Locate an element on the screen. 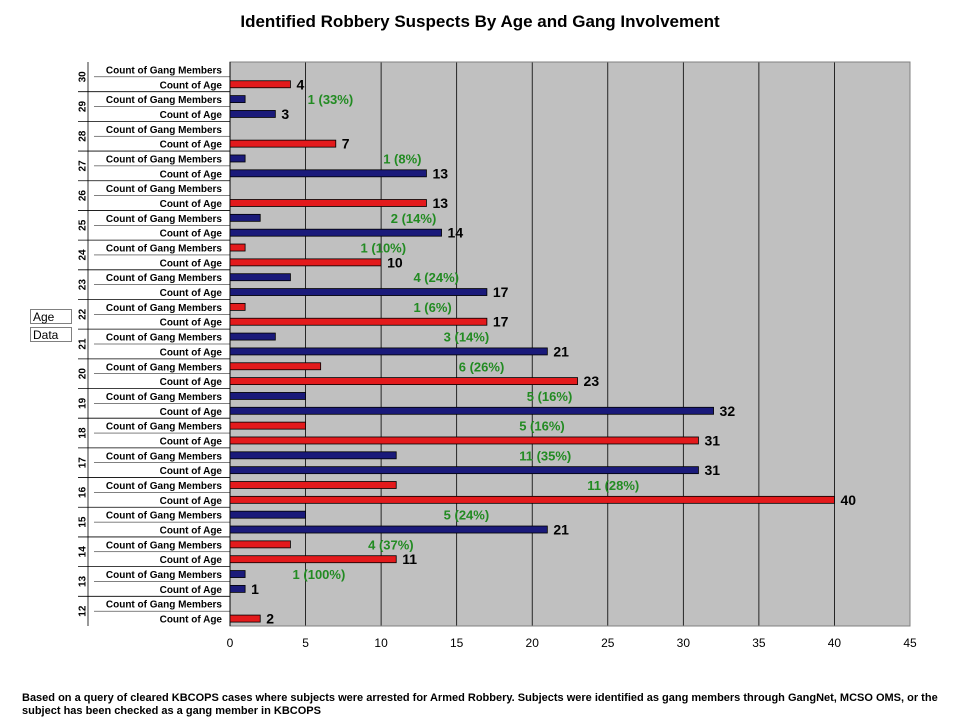 Image resolution: width=960 pixels, height=720 pixels. data-label-count-of-age: 3 is located at coordinates (285, 114).